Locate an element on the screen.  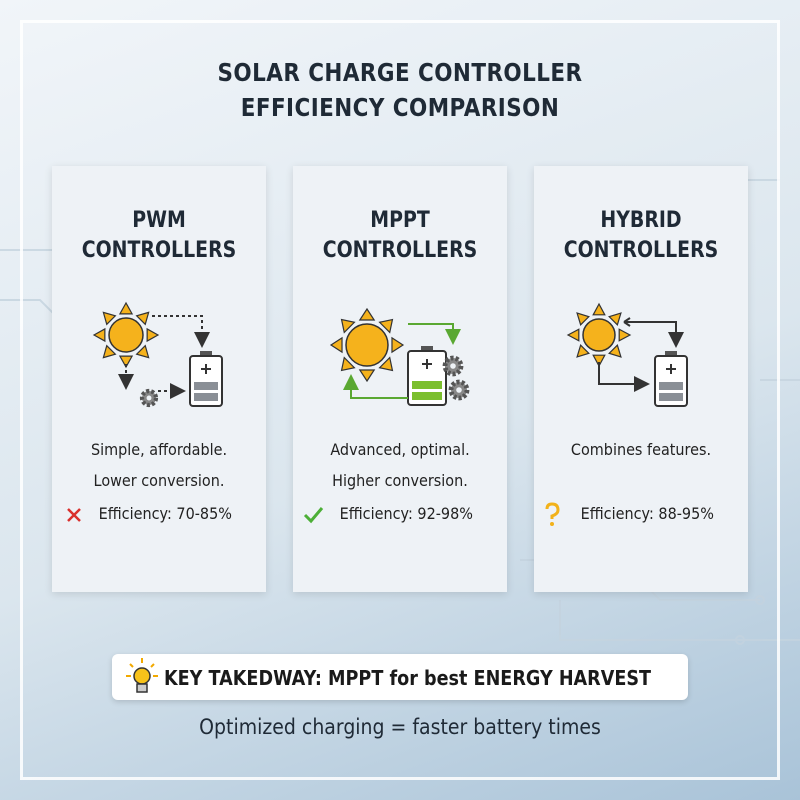
card-description: Higher conversion. is located at coordinates (400, 480).